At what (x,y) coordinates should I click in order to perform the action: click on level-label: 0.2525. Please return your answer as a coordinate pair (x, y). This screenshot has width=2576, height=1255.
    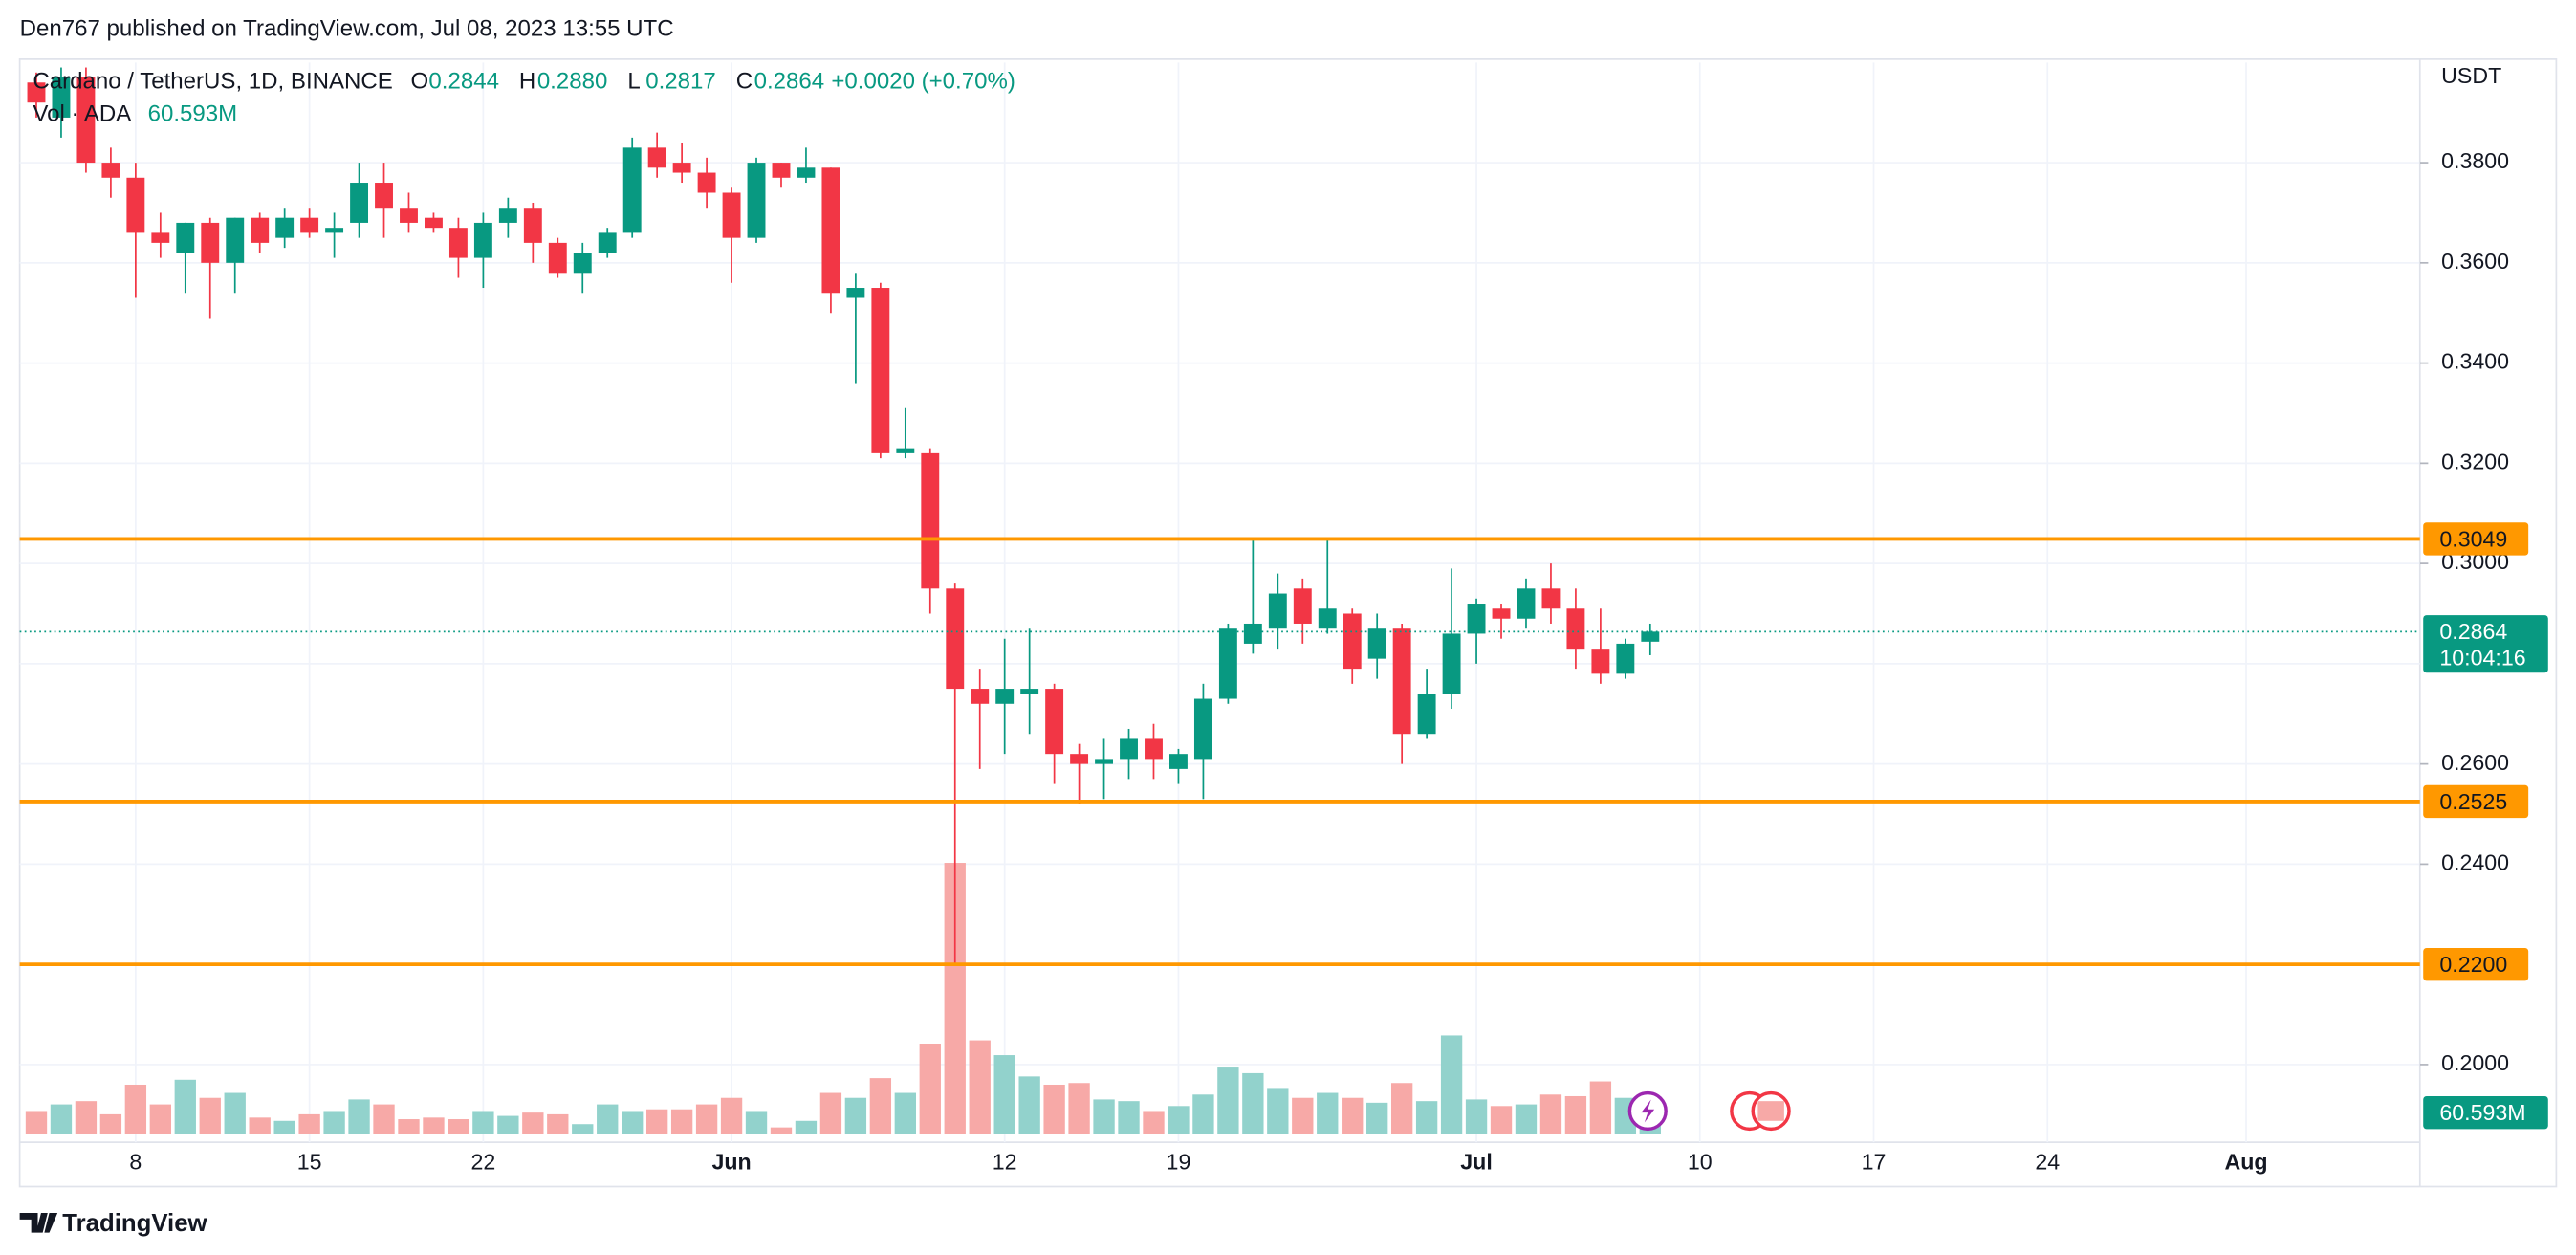
    Looking at the image, I should click on (2473, 801).